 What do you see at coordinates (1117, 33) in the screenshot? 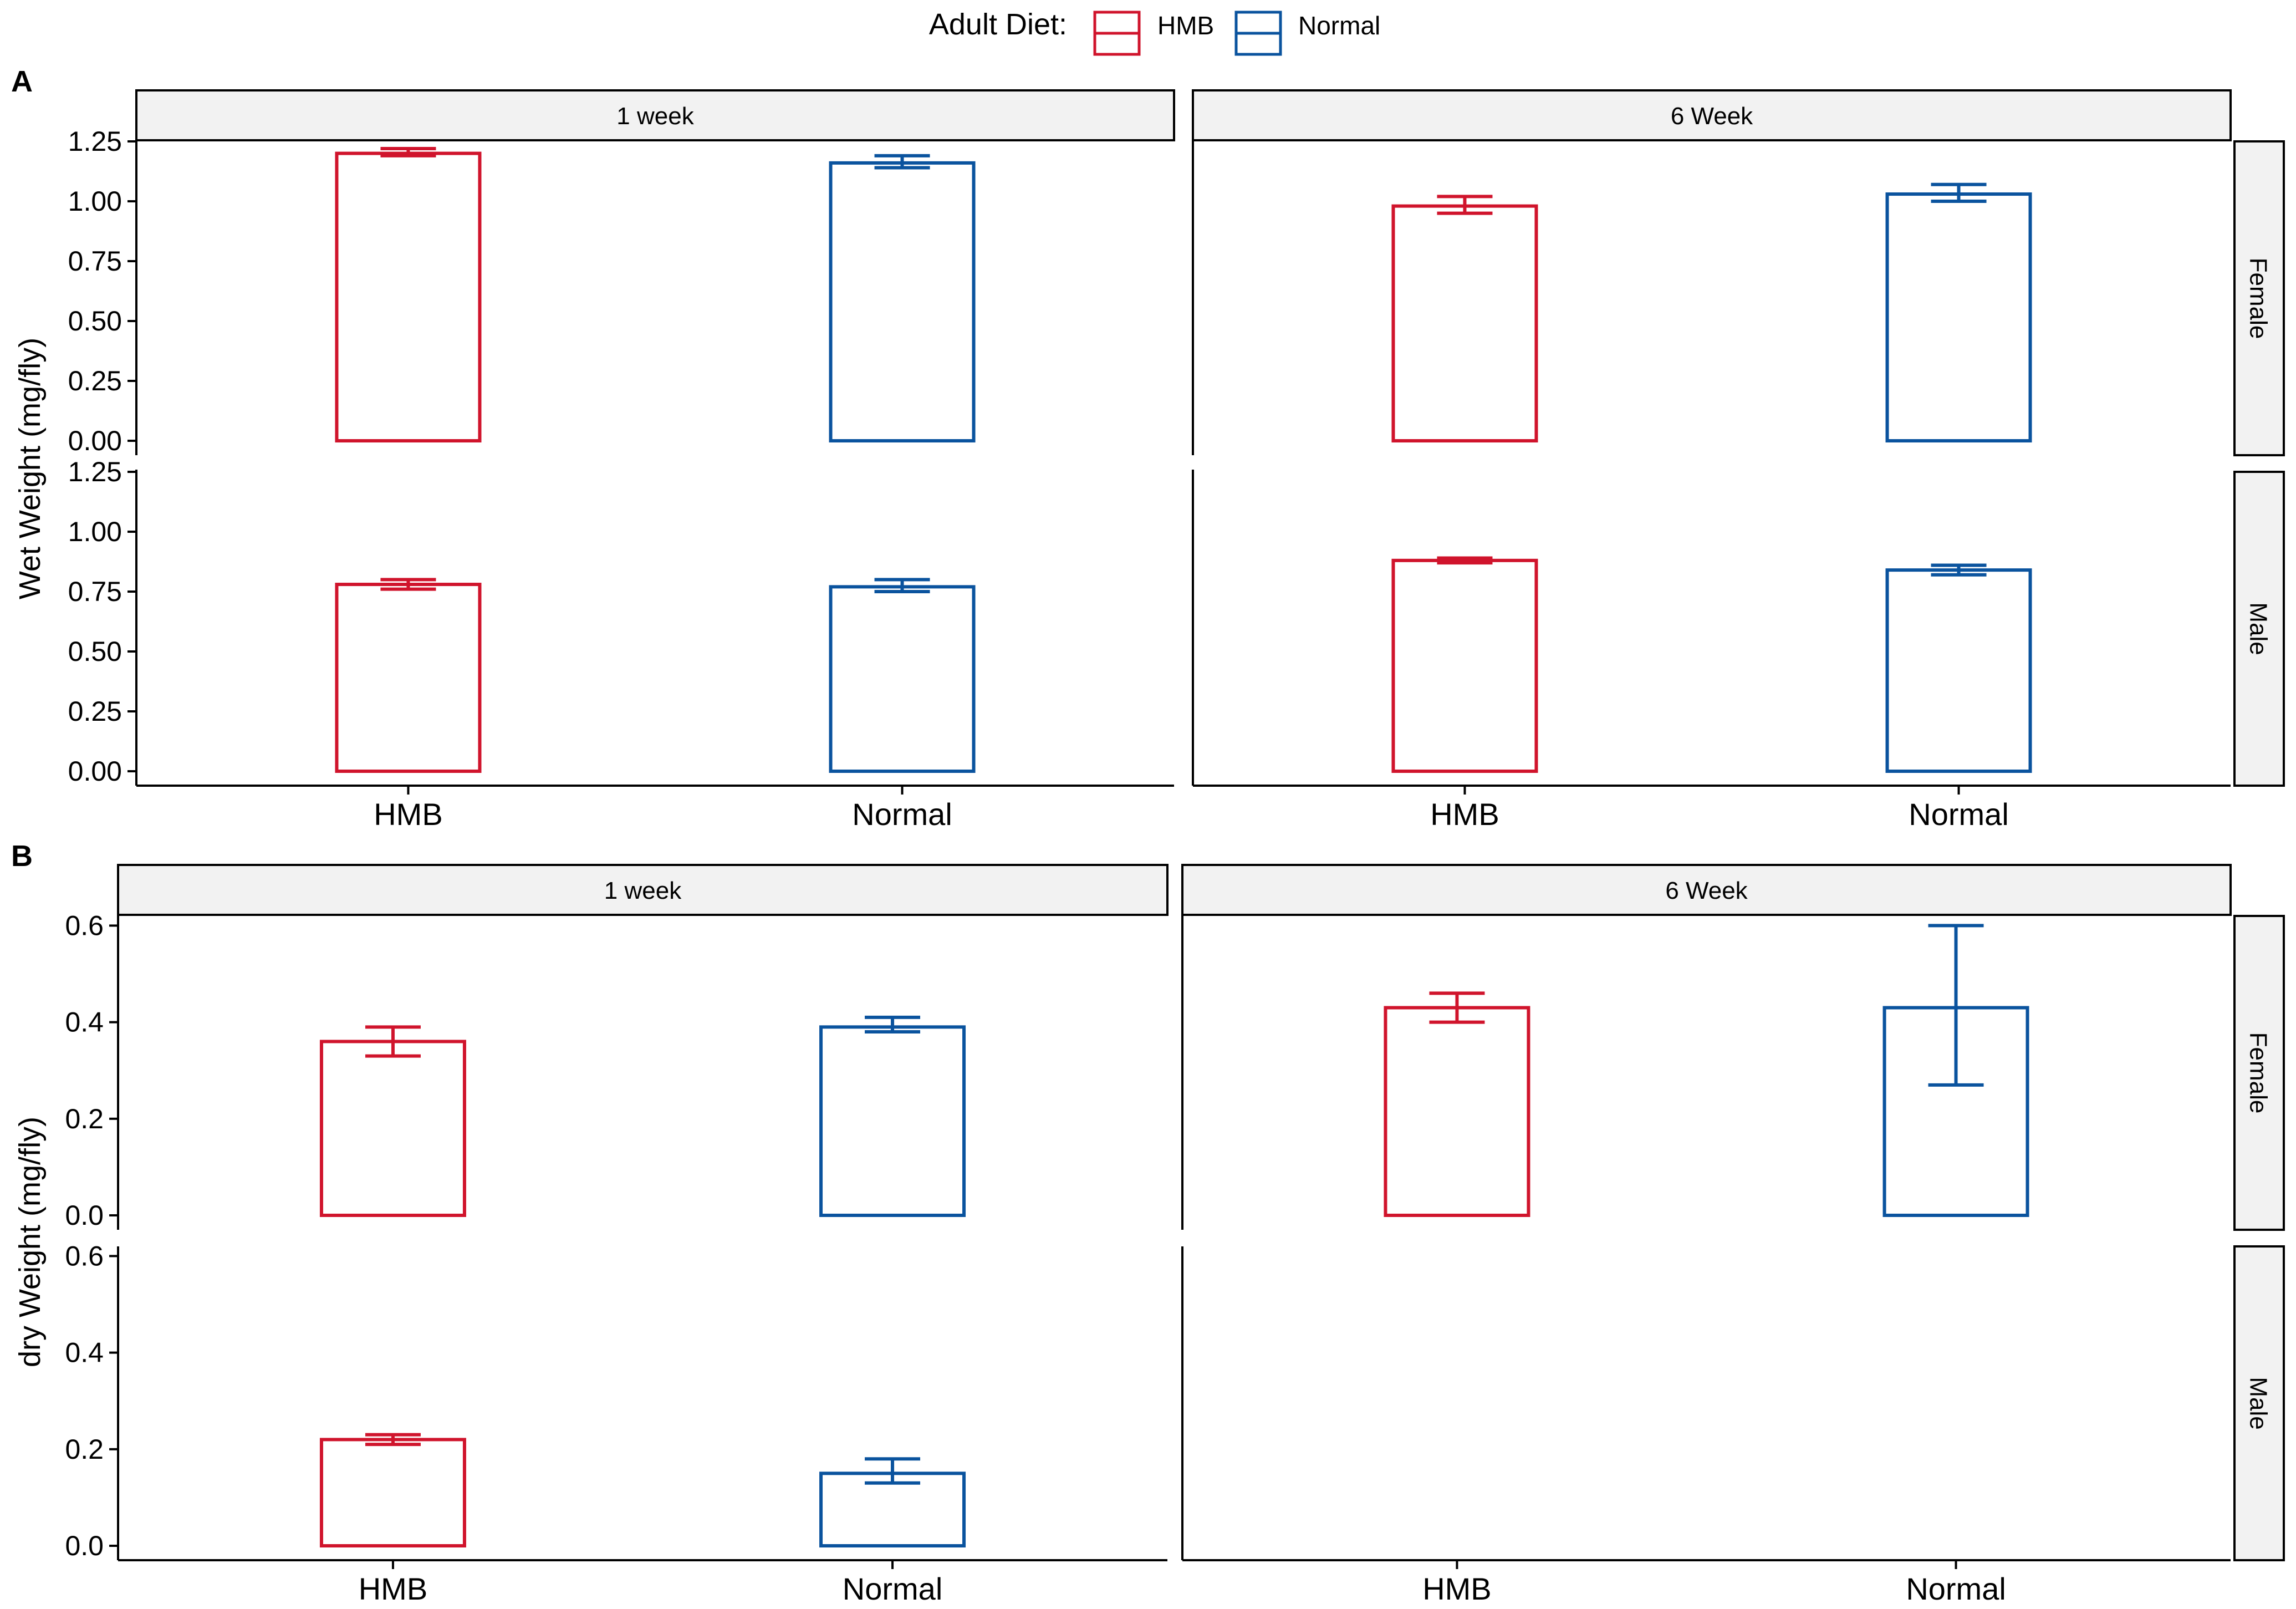
I see `legend-key-hmb` at bounding box center [1117, 33].